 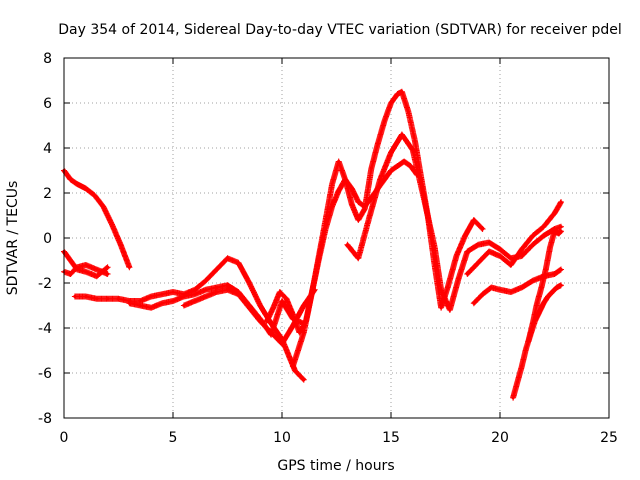 I want to click on series-sat-k, so click(x=517, y=286).